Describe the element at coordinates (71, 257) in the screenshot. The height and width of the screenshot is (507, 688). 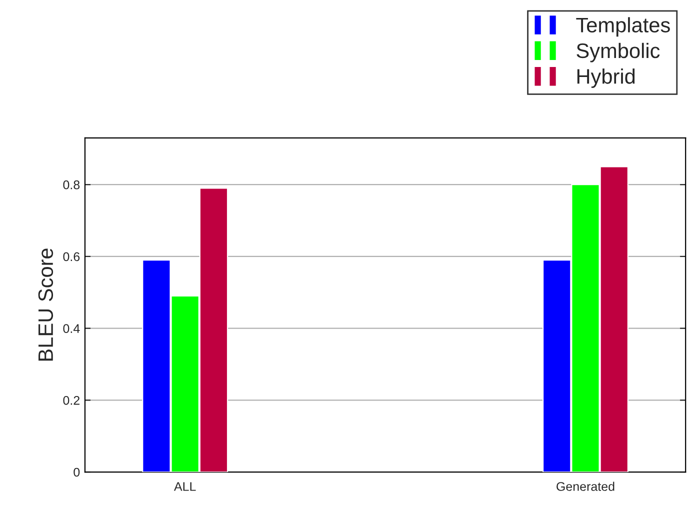
I see `y-tick-label: 0.6` at that location.